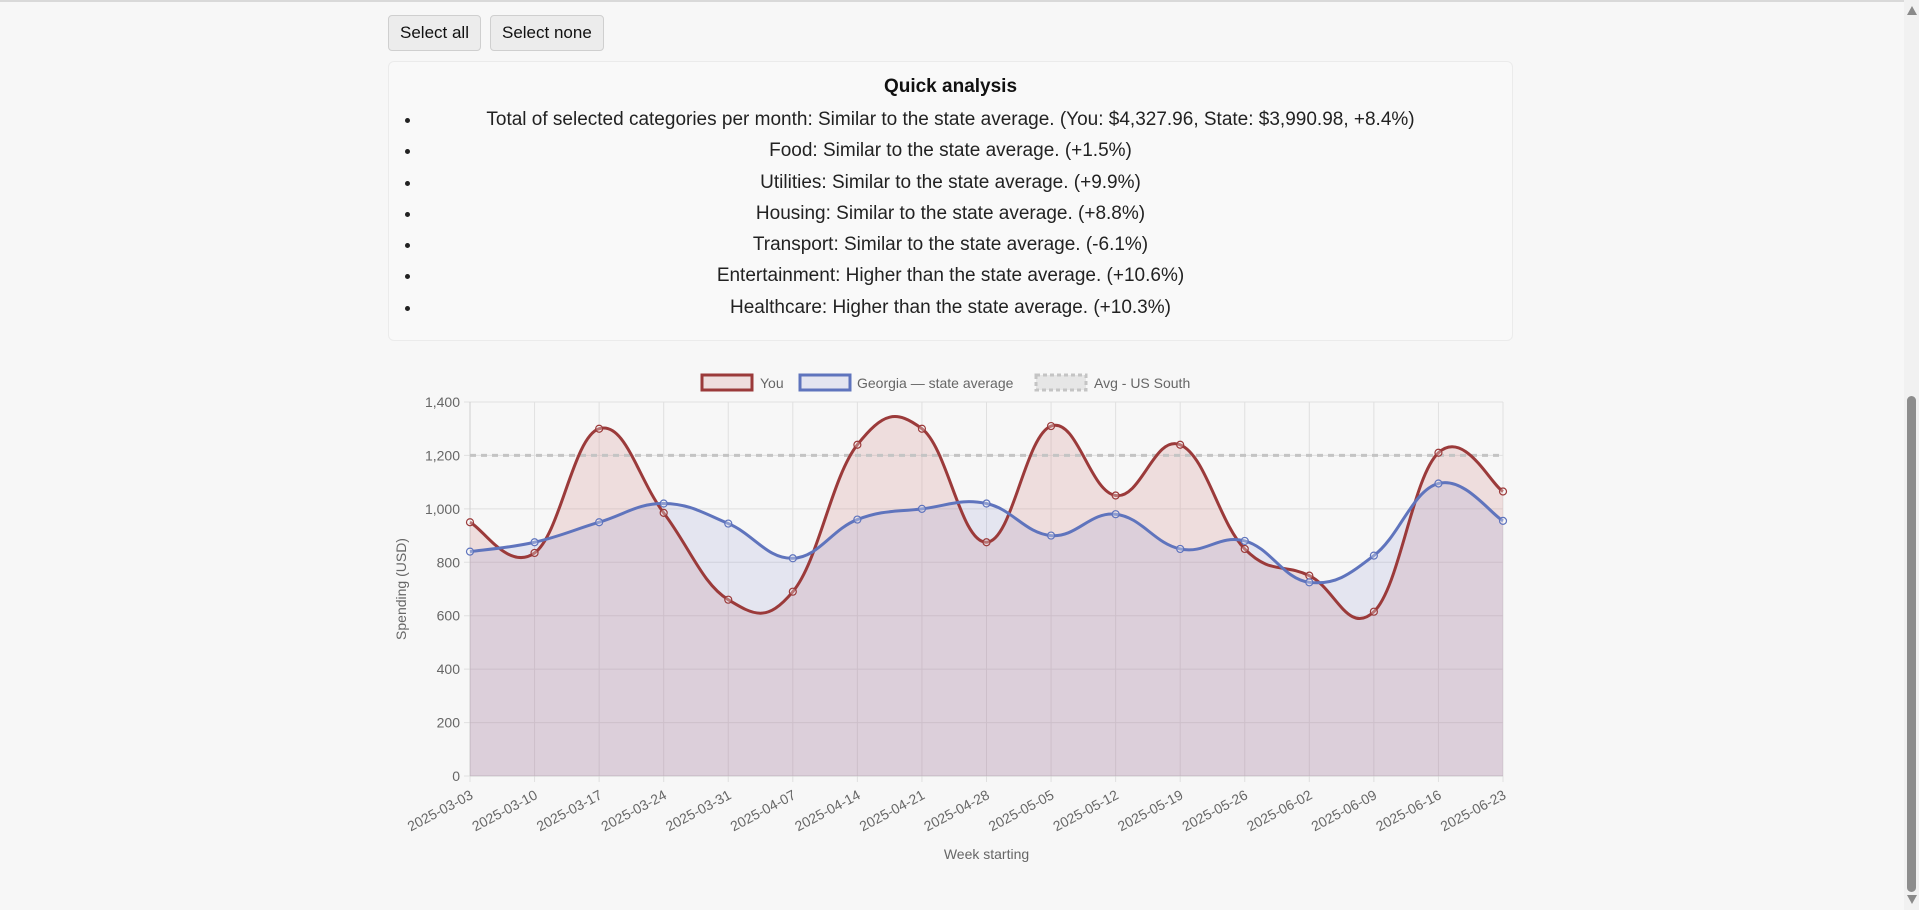 Image resolution: width=1919 pixels, height=910 pixels. I want to click on y-tick-label: 800, so click(449, 562).